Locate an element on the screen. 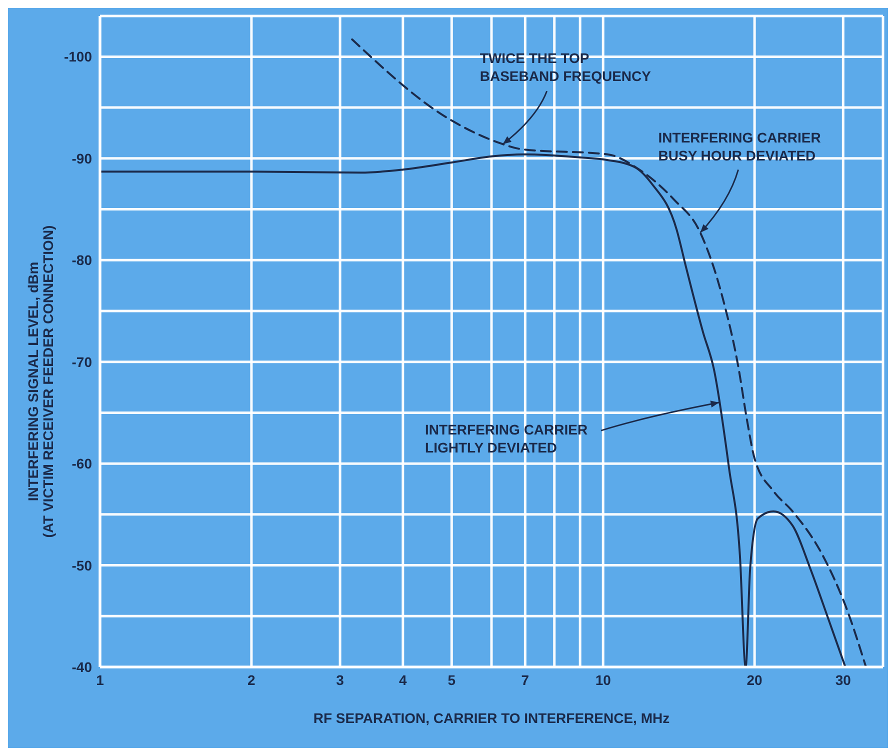 Image resolution: width=894 pixels, height=756 pixels. y-axis-title: INTERFERING SIGNAL LEVEL, dBm (AT VICTIM RECEIVER FEEDER CONNECTION) is located at coordinates (40, 381).